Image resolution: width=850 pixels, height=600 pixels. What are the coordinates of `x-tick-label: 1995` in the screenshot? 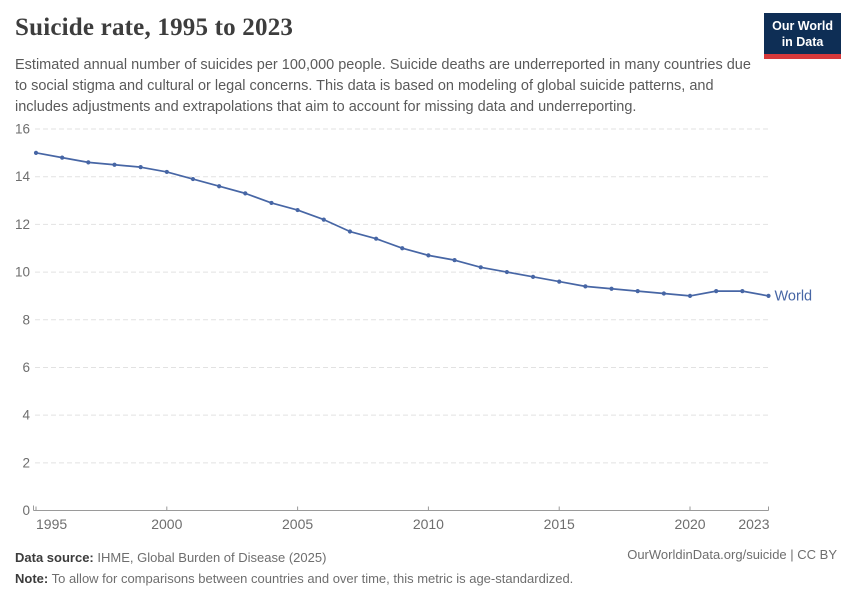 It's located at (51, 524).